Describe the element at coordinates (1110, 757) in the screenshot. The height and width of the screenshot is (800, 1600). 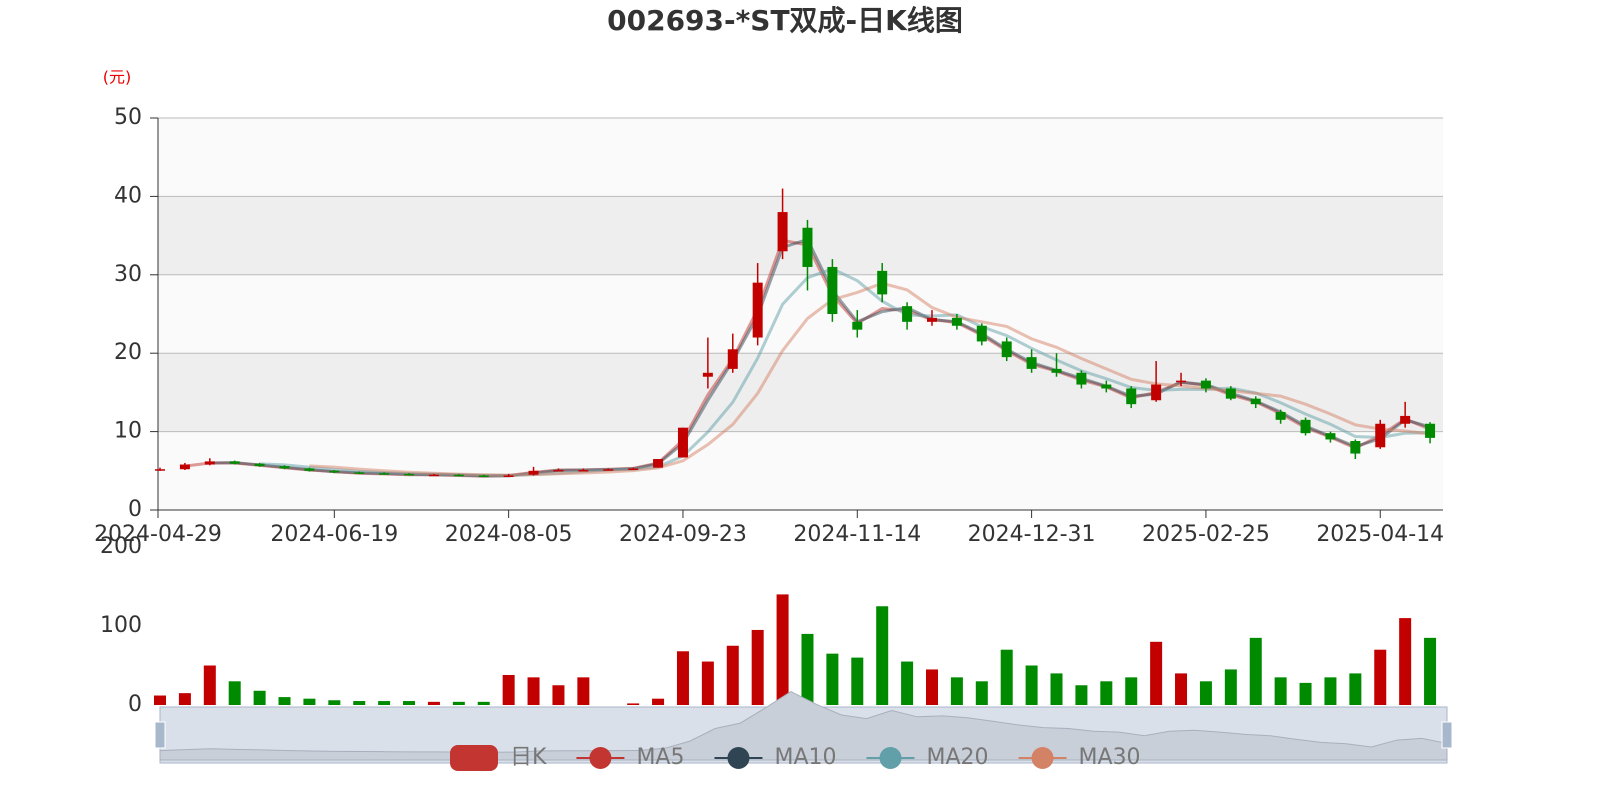
I see `legend-label: MA30` at that location.